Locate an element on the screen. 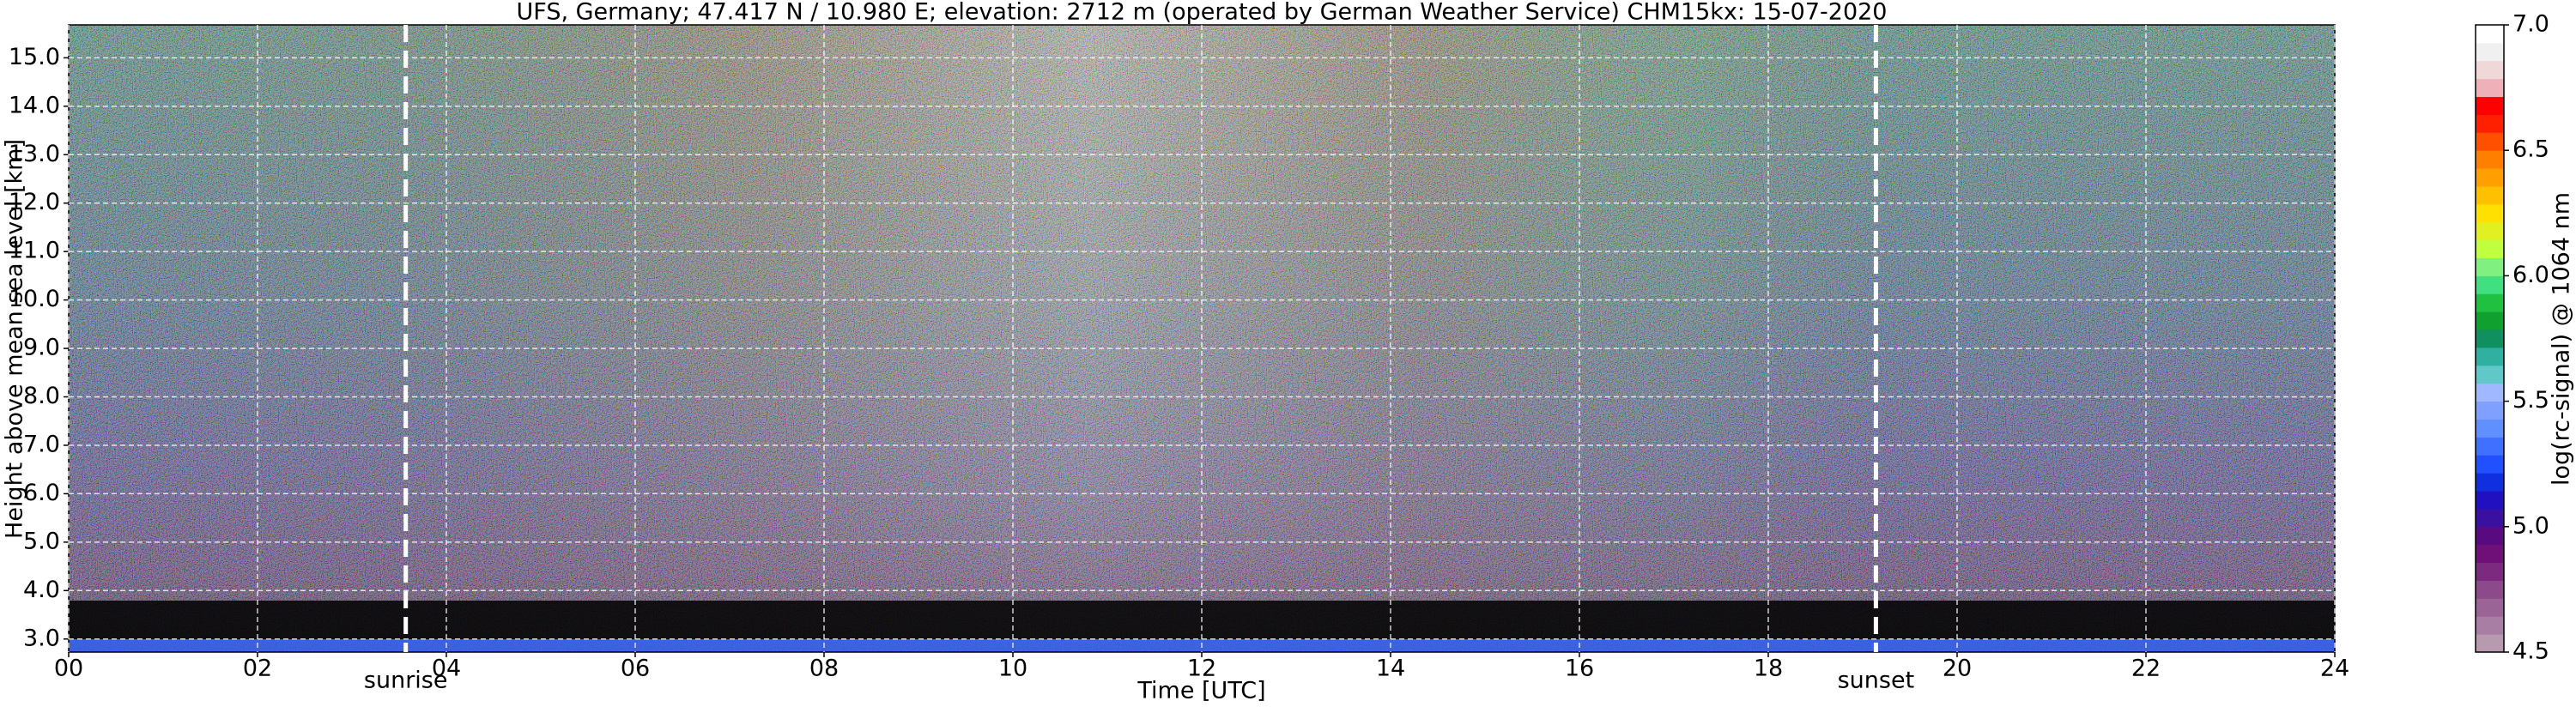 This screenshot has width=2576, height=707. x-tick-label: 10 is located at coordinates (1012, 669).